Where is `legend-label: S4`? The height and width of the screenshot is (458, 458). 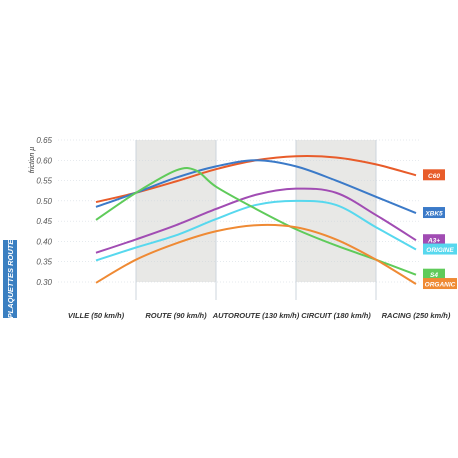 legend-label: S4 is located at coordinates (434, 275).